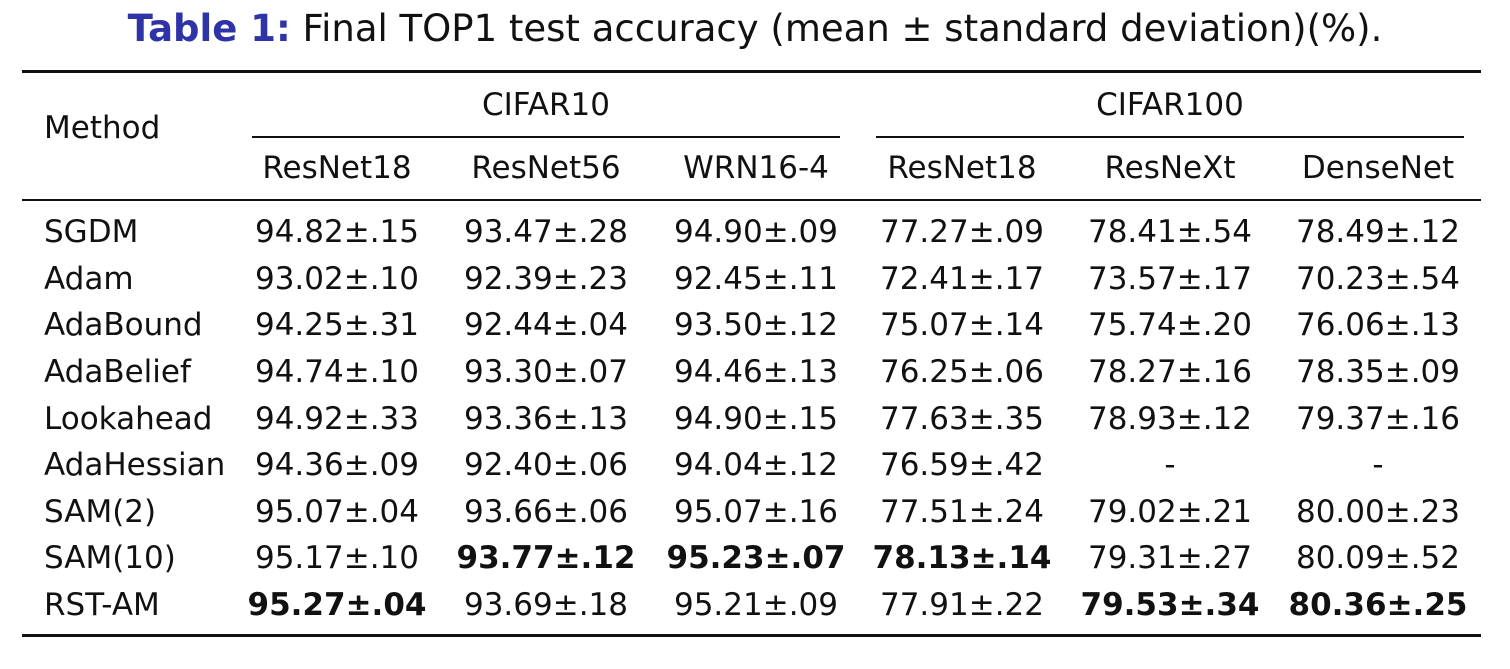 The image size is (1510, 669). I want to click on table-cell: 95.21±.09, so click(756, 605).